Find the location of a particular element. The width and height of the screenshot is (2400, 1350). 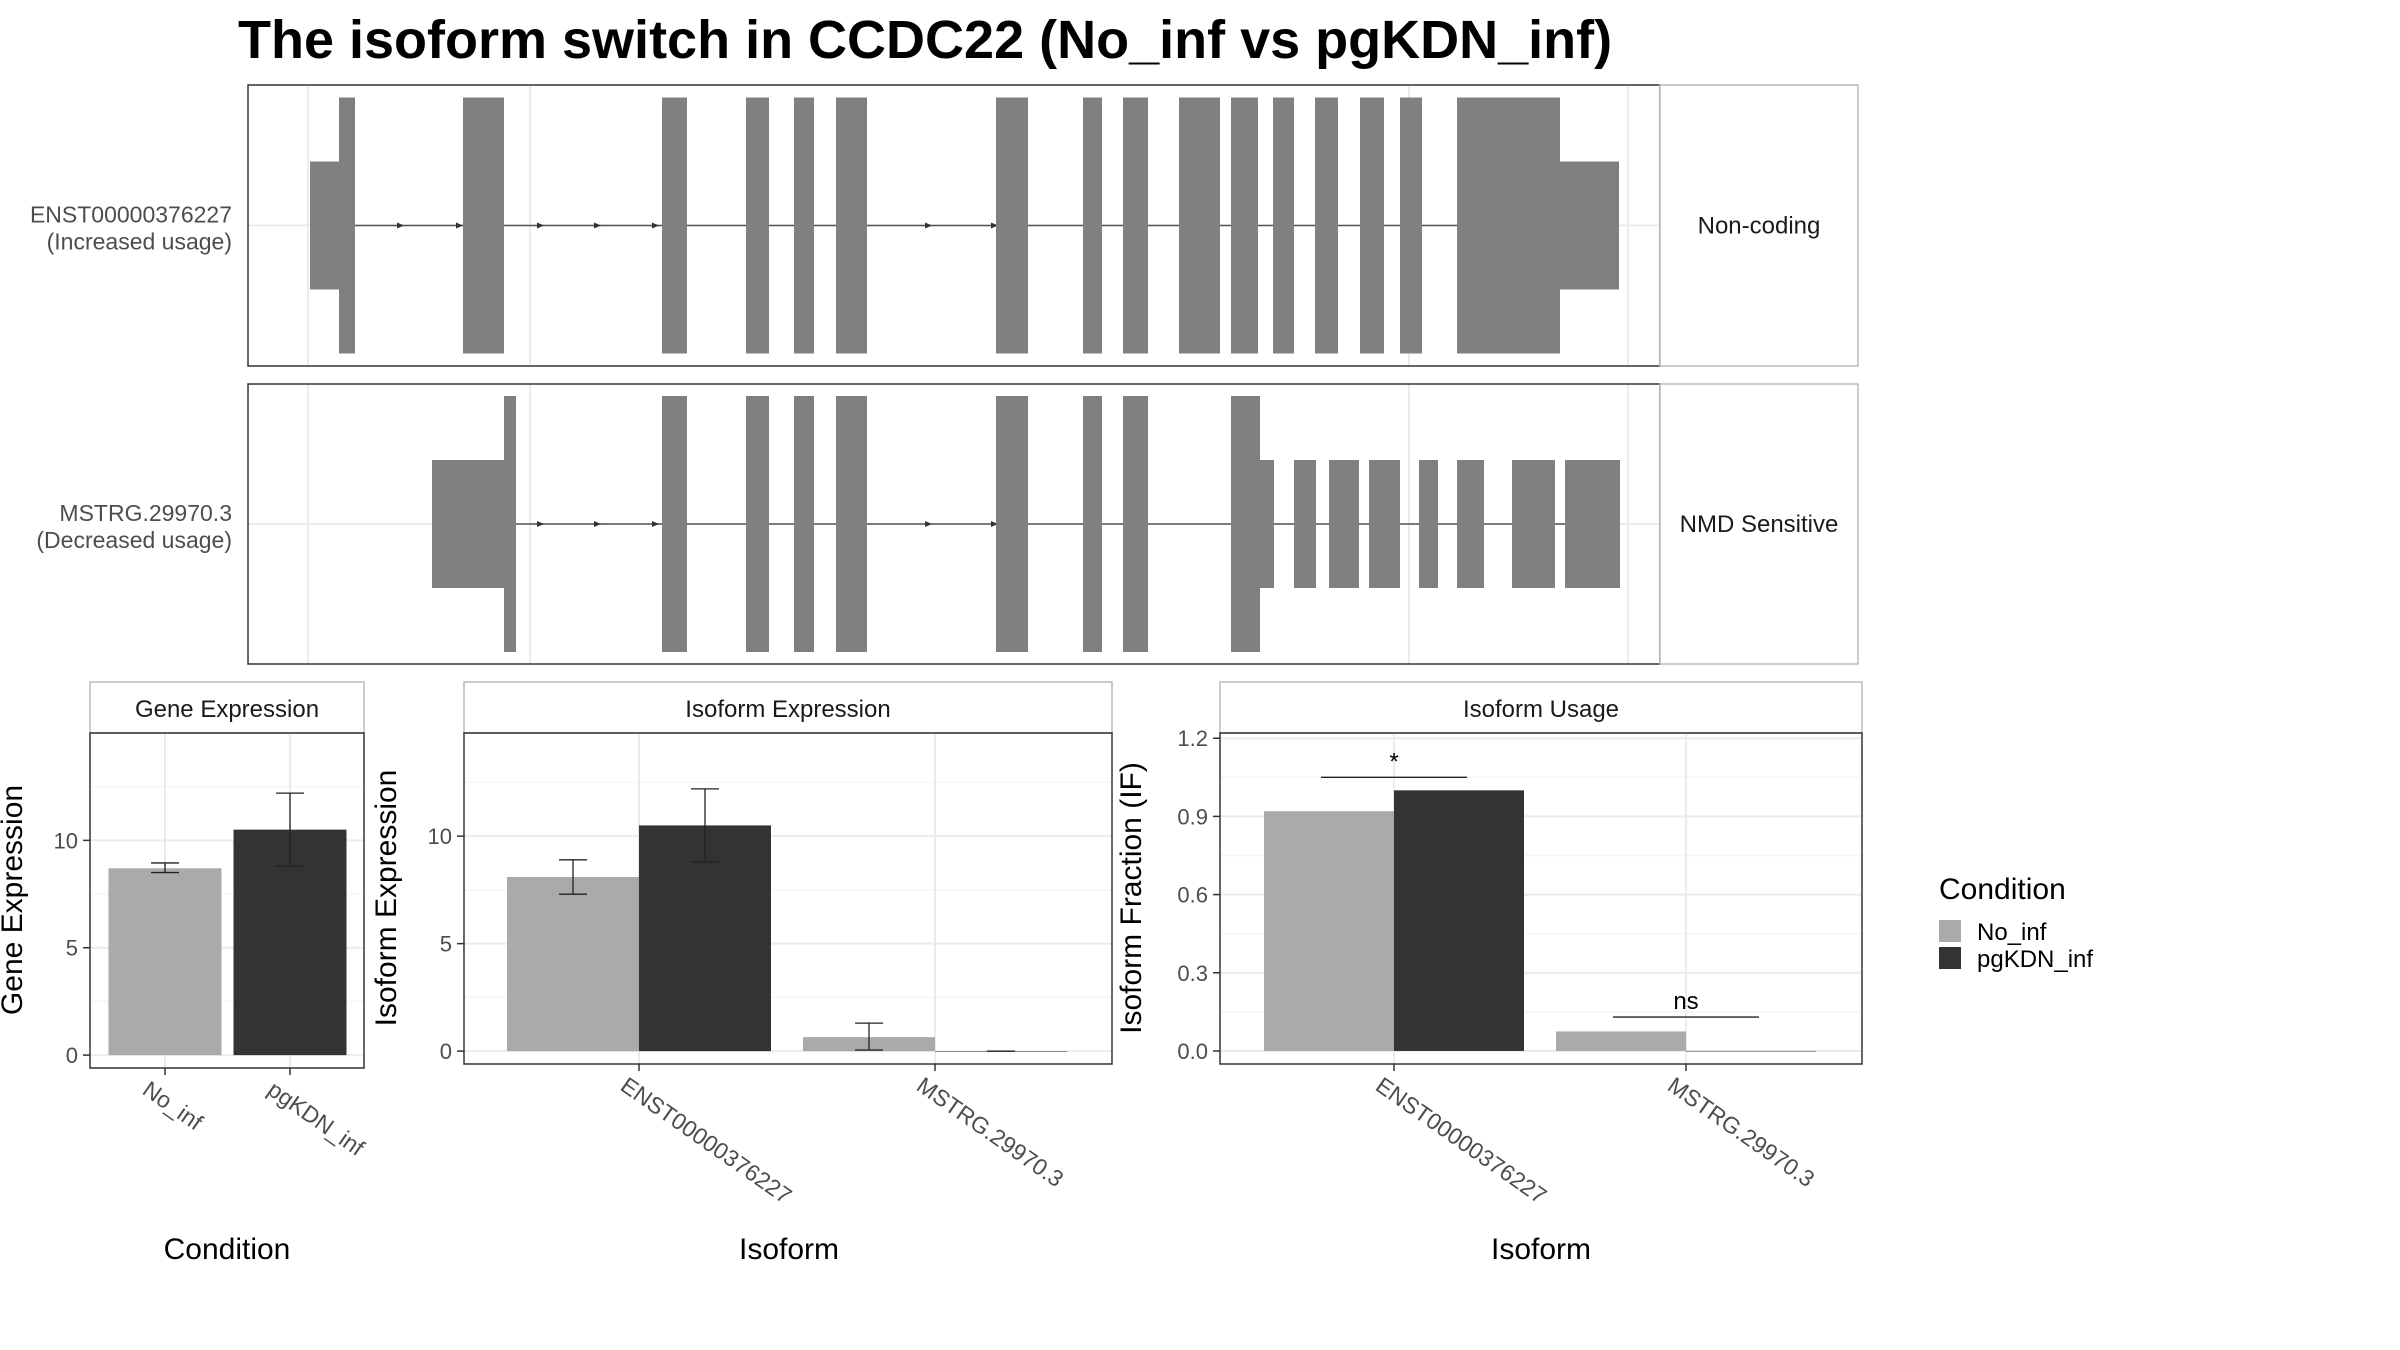

y-axis-title: Isoform Fraction (IF) is located at coordinates (1131, 898).